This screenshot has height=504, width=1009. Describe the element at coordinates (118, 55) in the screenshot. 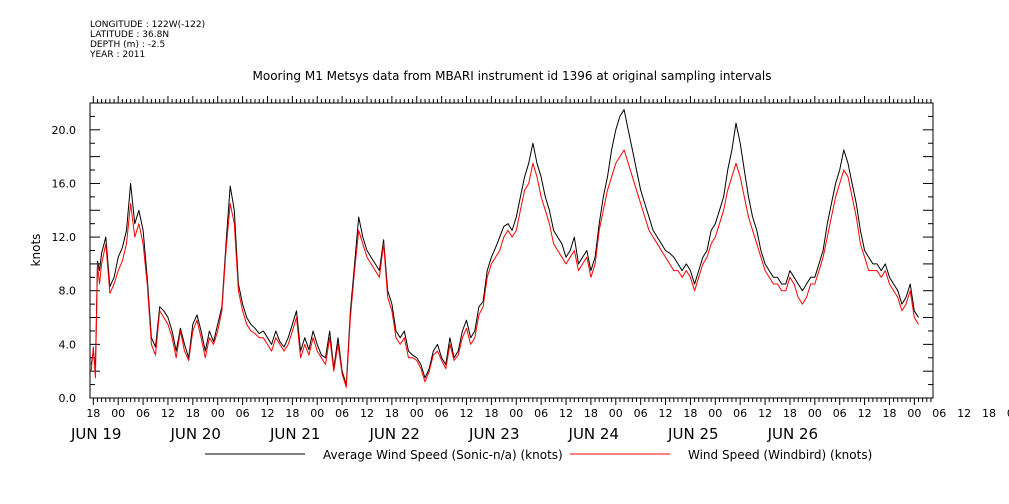

I see `year-text: YEAR : 2011` at that location.